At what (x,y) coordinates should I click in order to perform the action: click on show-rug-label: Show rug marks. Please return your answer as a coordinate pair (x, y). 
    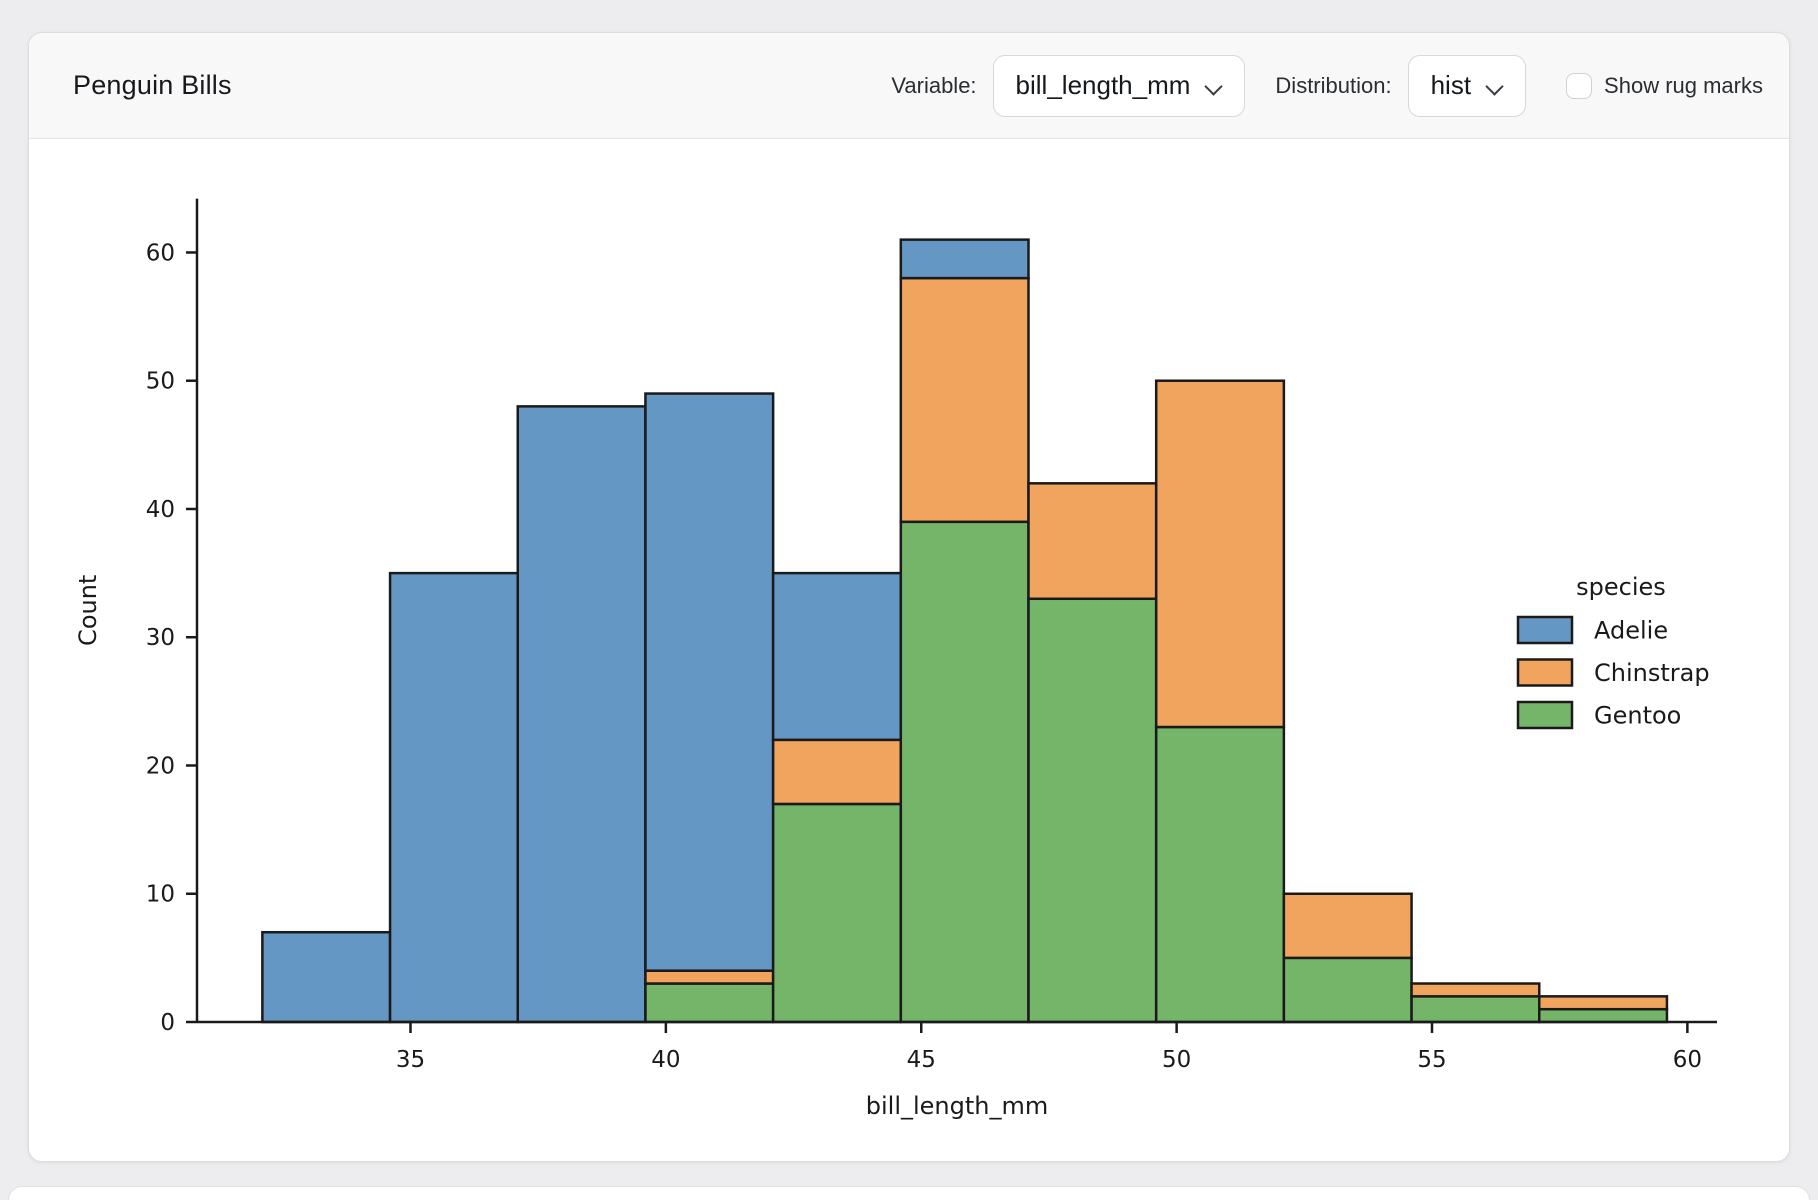
    Looking at the image, I should click on (1683, 85).